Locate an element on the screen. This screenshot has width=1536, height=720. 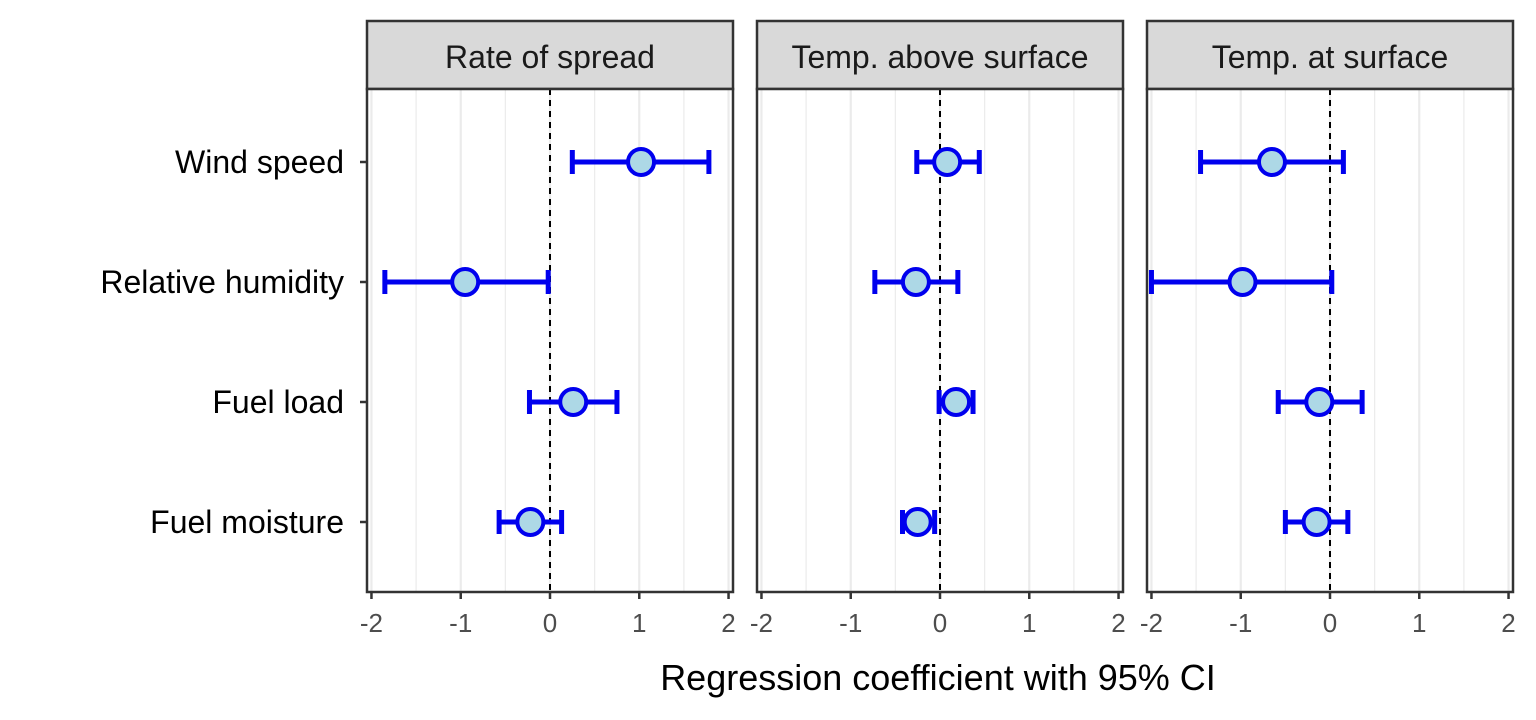
y-tick-label: Fuel load is located at coordinates (278, 402).